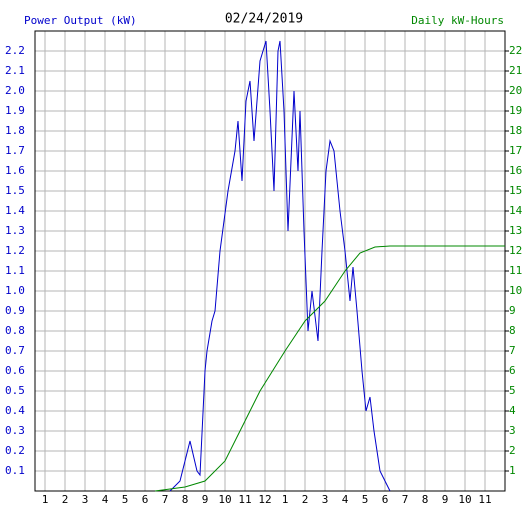 The width and height of the screenshot is (527, 510). What do you see at coordinates (515, 290) in the screenshot?
I see `y2-tick-label: 10` at bounding box center [515, 290].